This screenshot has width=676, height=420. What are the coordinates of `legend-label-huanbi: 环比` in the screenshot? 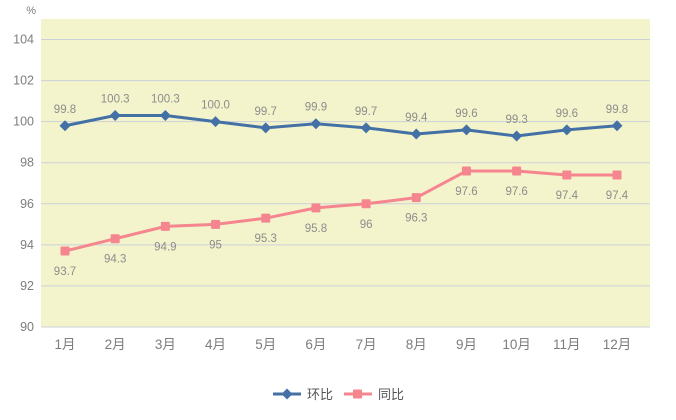 It's located at (319, 394).